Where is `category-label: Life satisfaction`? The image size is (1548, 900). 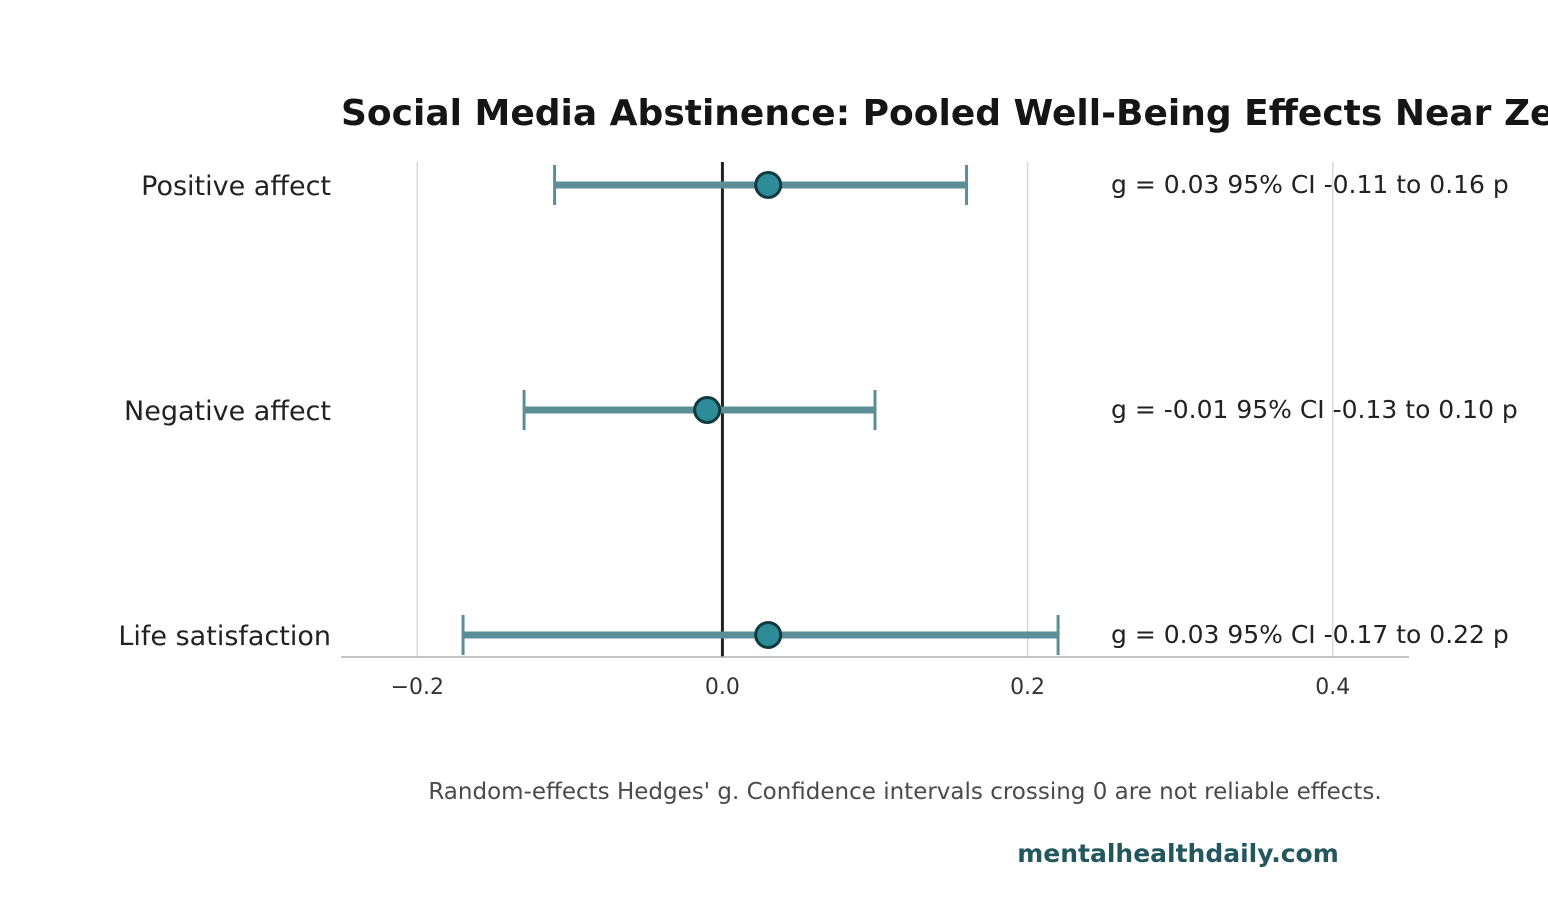
category-label: Life satisfaction is located at coordinates (224, 636).